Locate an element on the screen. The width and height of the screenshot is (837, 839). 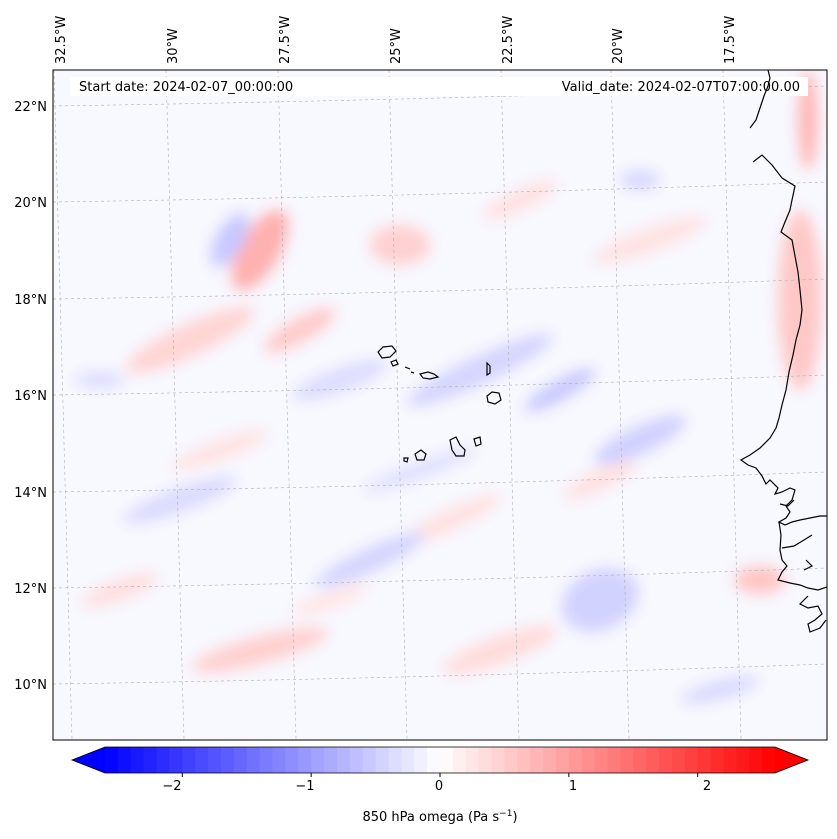
colorbar is located at coordinates (440, 761).